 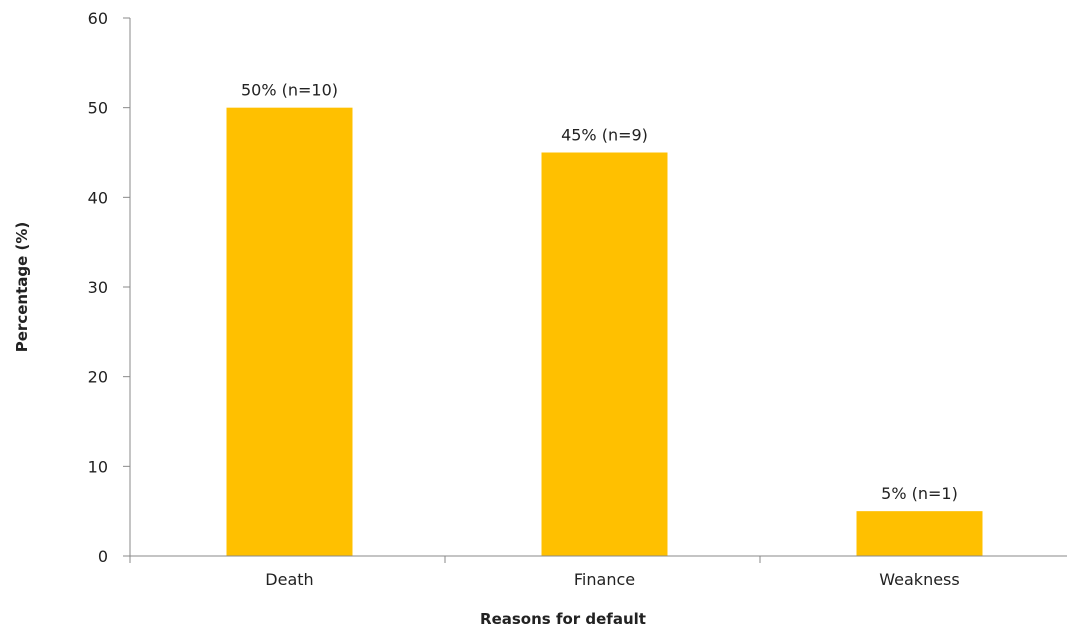 What do you see at coordinates (289, 90) in the screenshot?
I see `data-label-death: 50% (n=10)` at bounding box center [289, 90].